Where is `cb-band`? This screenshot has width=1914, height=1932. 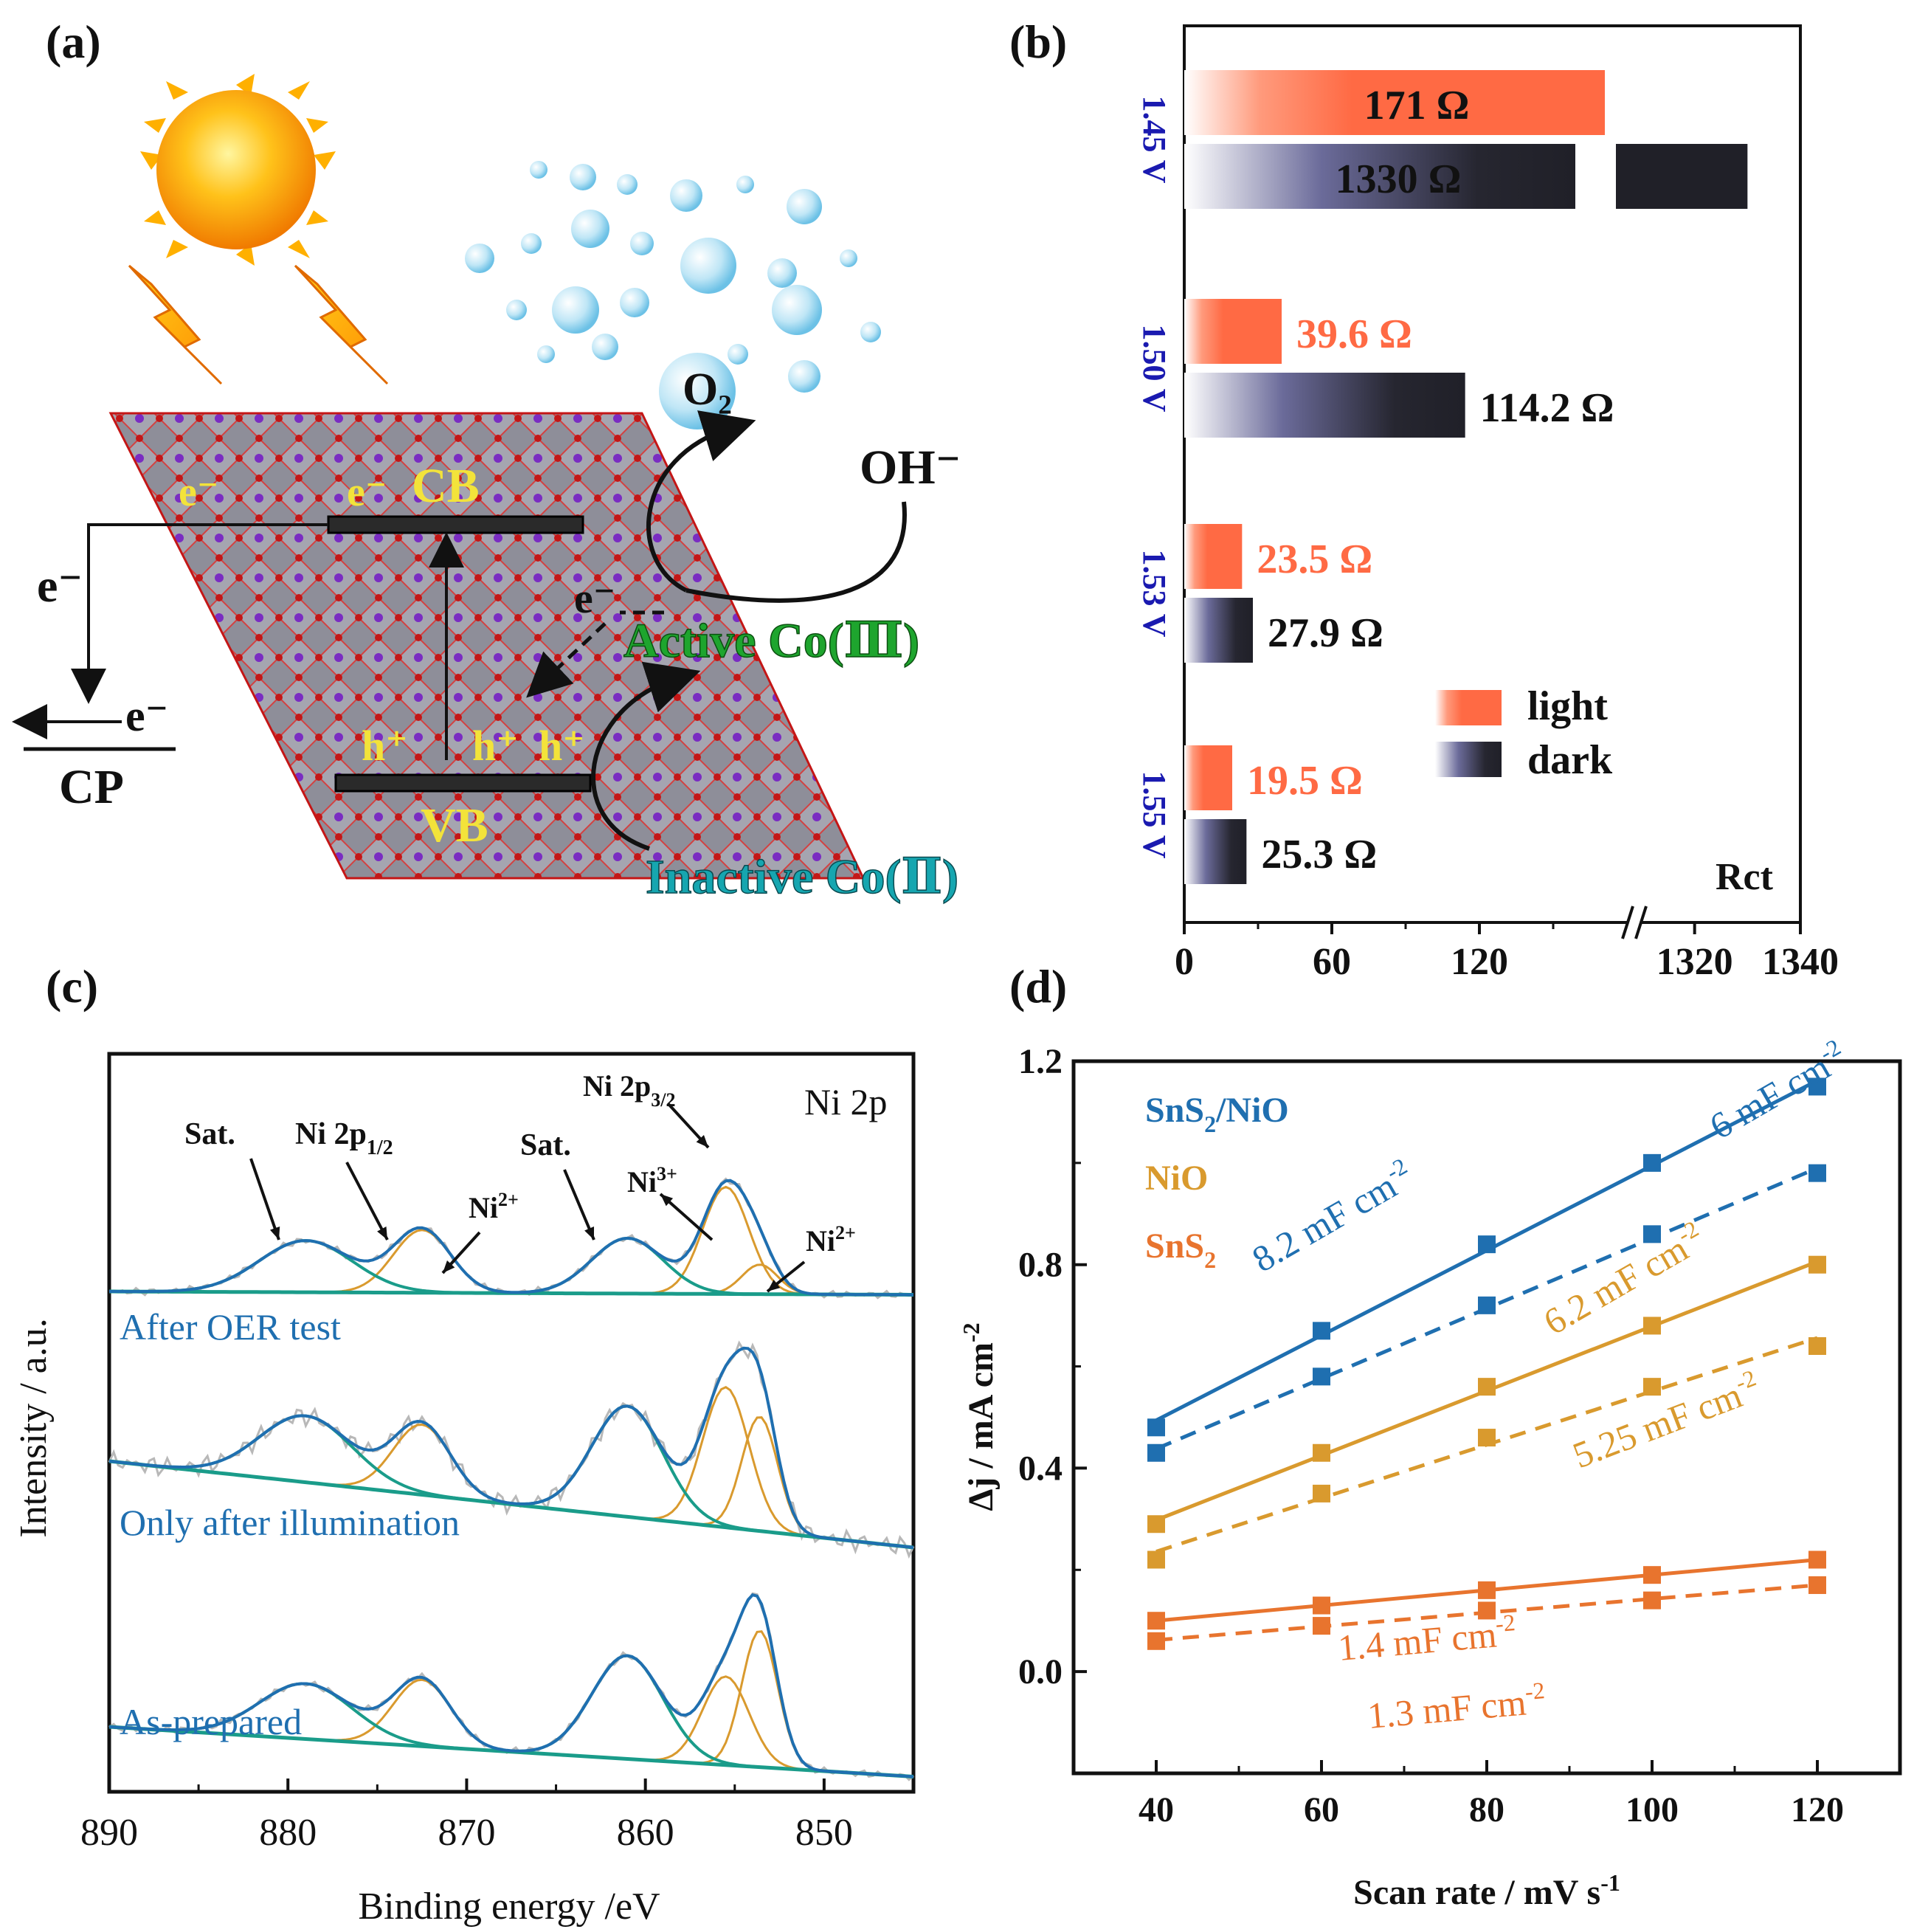
cb-band is located at coordinates (455, 524).